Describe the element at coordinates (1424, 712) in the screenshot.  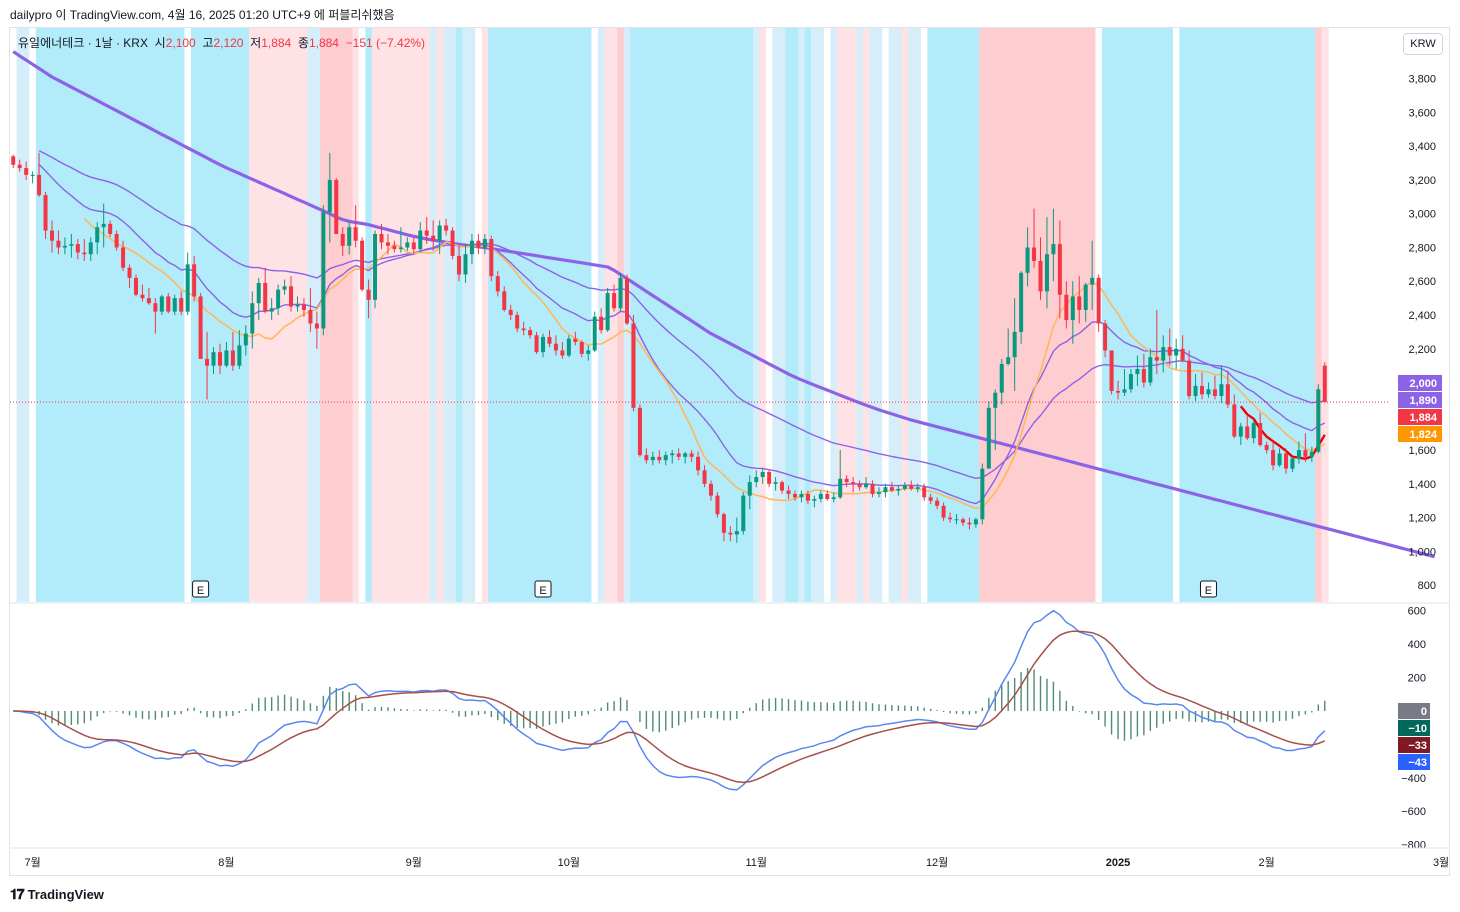
I see `macd-badge-label: 0` at that location.